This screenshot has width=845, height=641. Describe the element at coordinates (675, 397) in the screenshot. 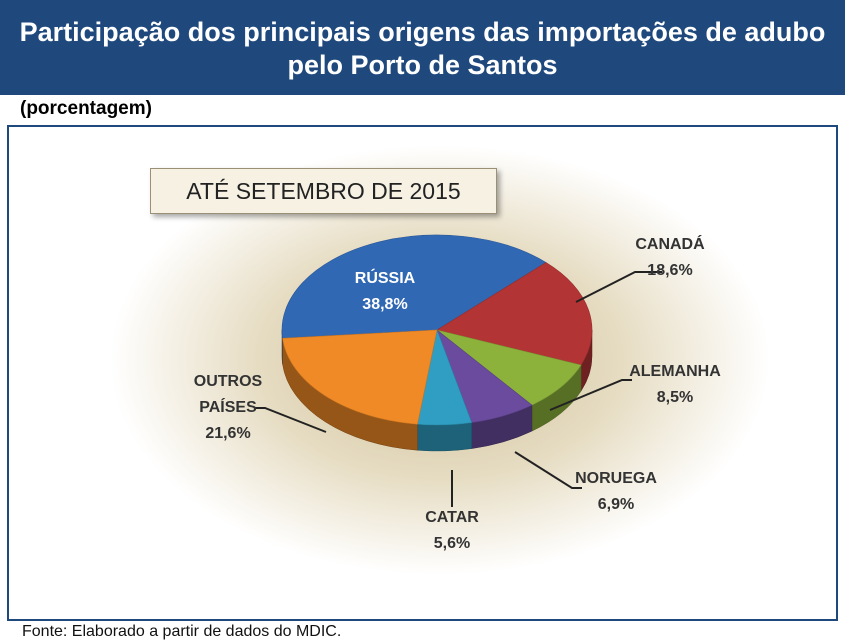

I see `value-label: 8,5%` at that location.